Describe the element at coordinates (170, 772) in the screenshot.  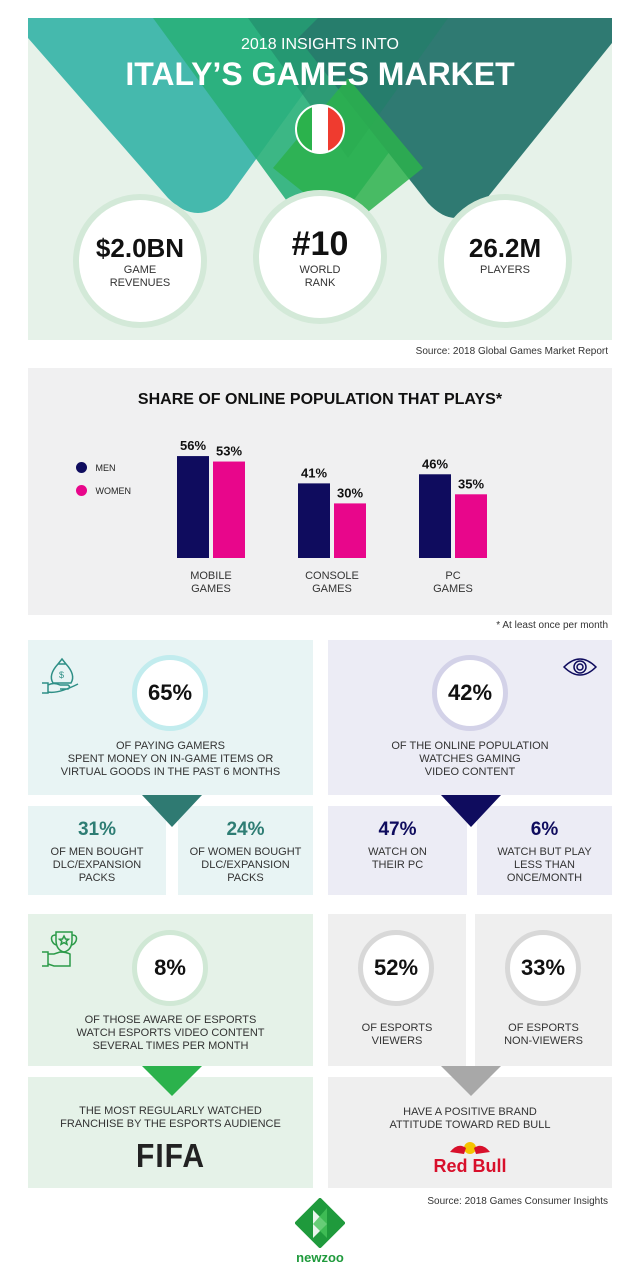
I see `text-line: VIRTUAL GOODS IN THE PAST 6 MONTHS` at that location.